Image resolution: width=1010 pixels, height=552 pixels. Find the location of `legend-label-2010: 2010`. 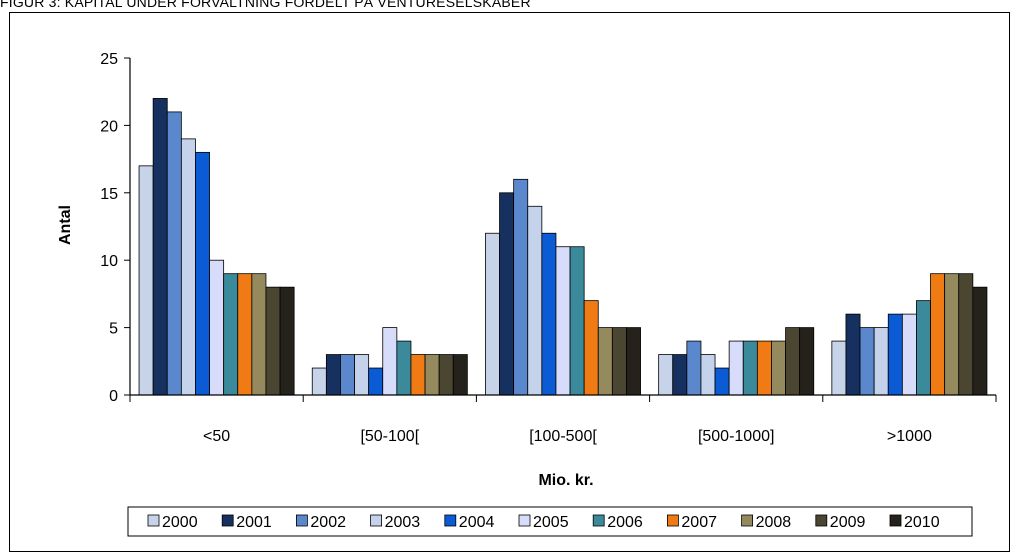

legend-label-2010: 2010 is located at coordinates (922, 522).